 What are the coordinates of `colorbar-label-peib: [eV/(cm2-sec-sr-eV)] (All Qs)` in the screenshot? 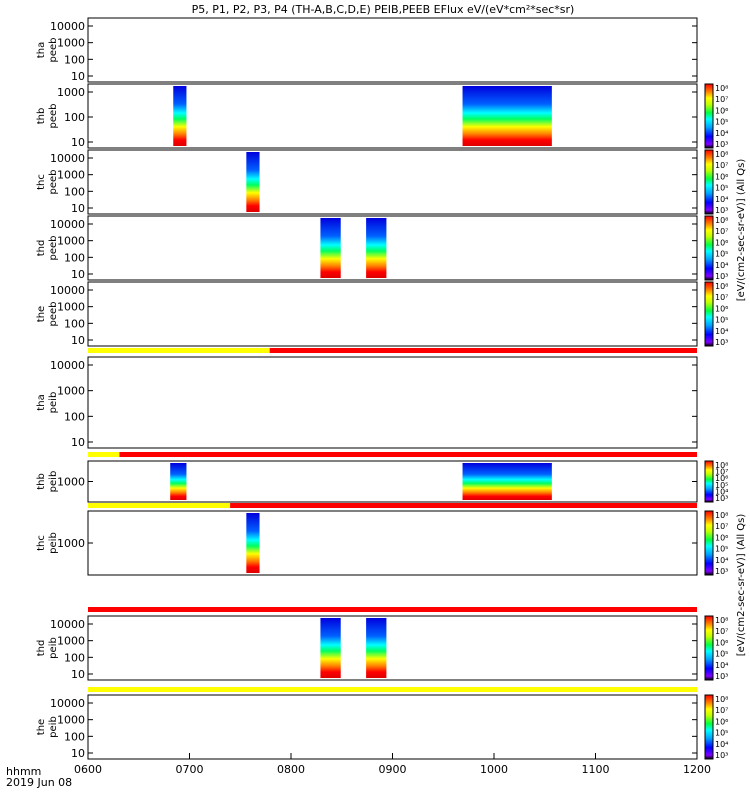 It's located at (741, 585).